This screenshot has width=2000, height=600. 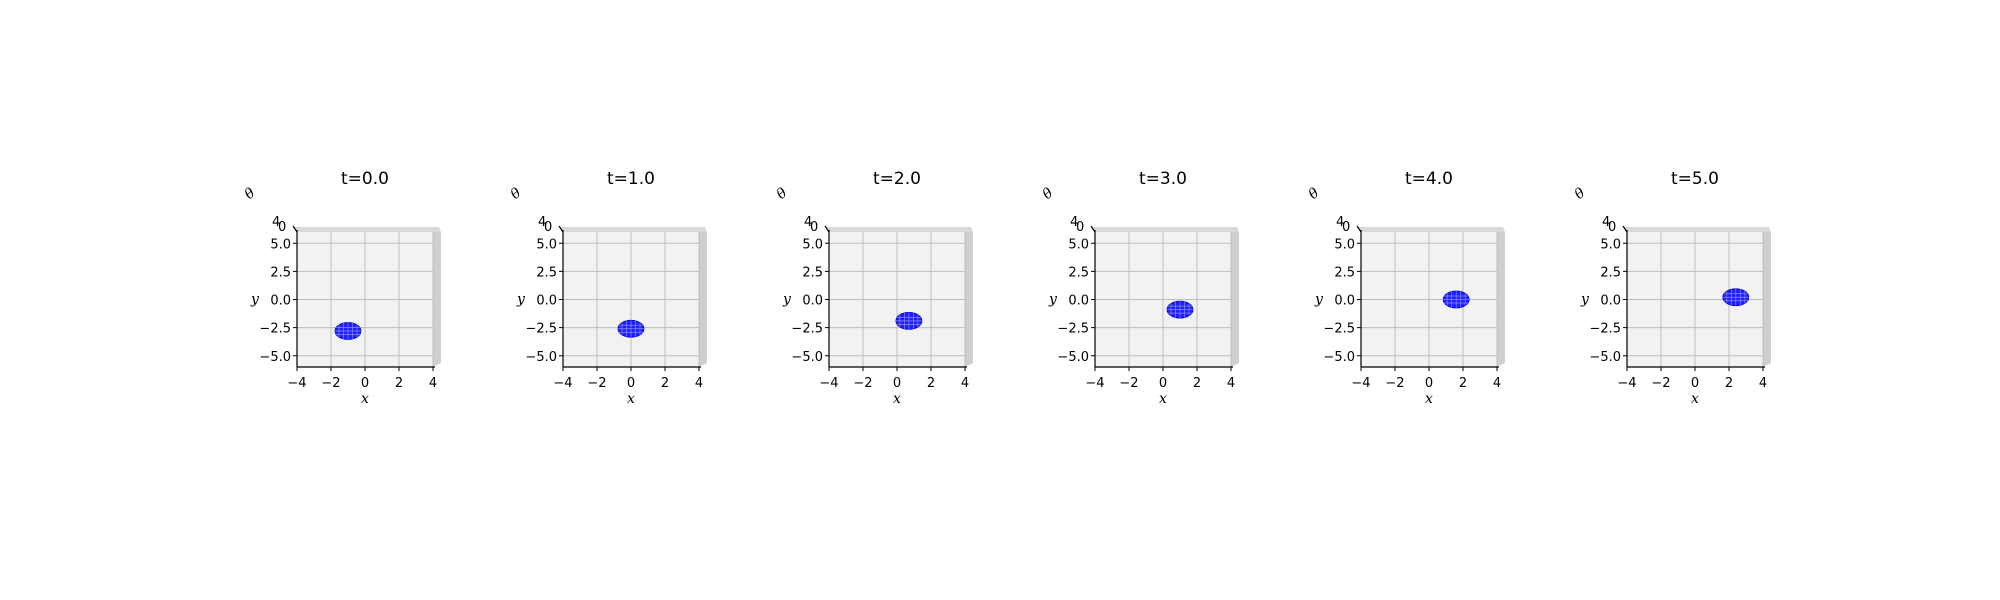 I want to click on subplot-title: t=5.0, so click(x=1695, y=179).